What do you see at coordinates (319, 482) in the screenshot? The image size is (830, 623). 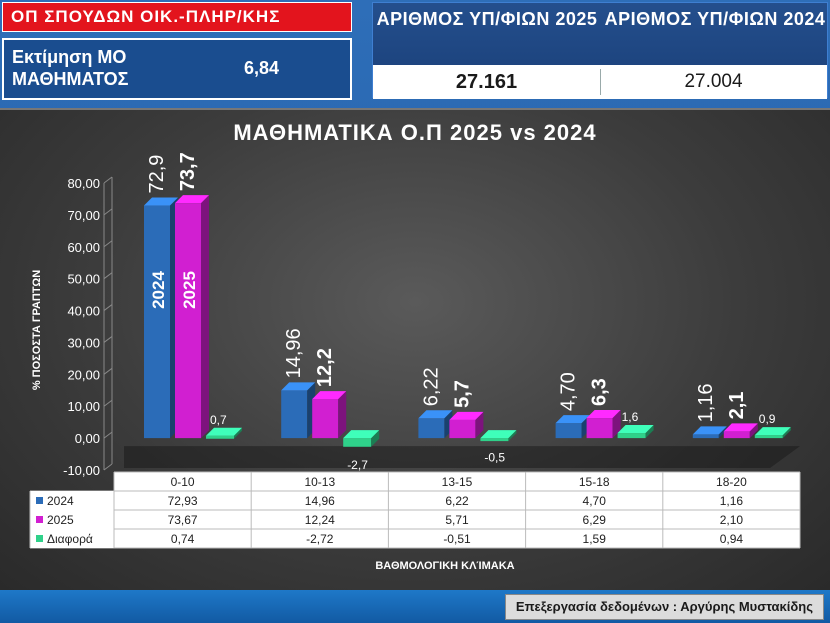 I see `x-tick-label: 10-13` at bounding box center [319, 482].